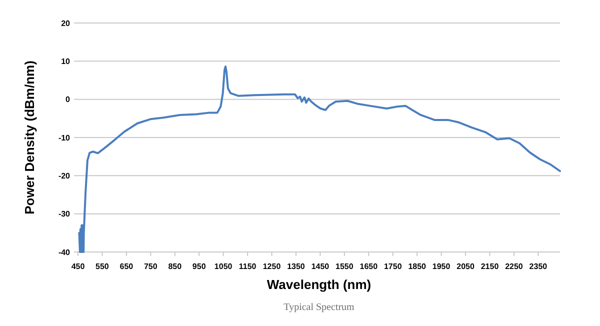 Image resolution: width=600 pixels, height=326 pixels. Describe the element at coordinates (66, 61) in the screenshot. I see `y-tick-label: 10` at that location.